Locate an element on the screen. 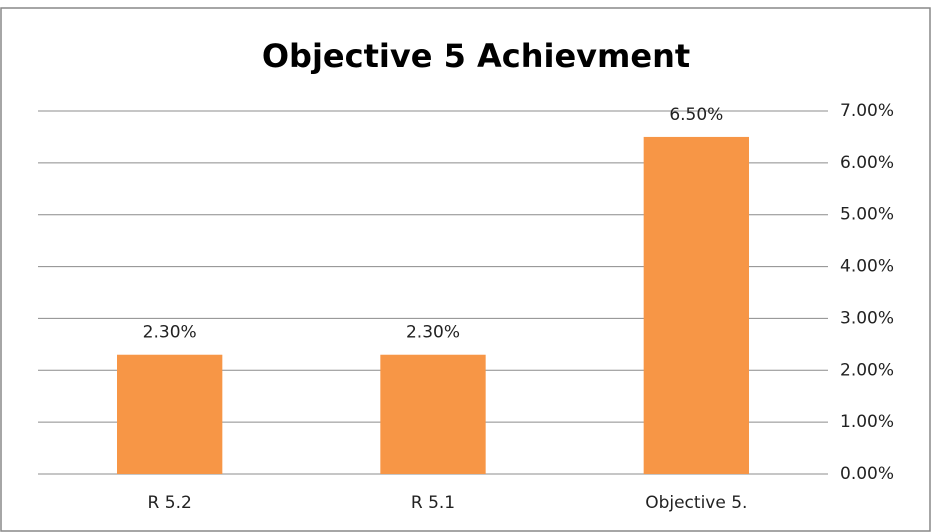 This screenshot has width=931, height=532. x-tick-label: Objective 5. is located at coordinates (696, 503).